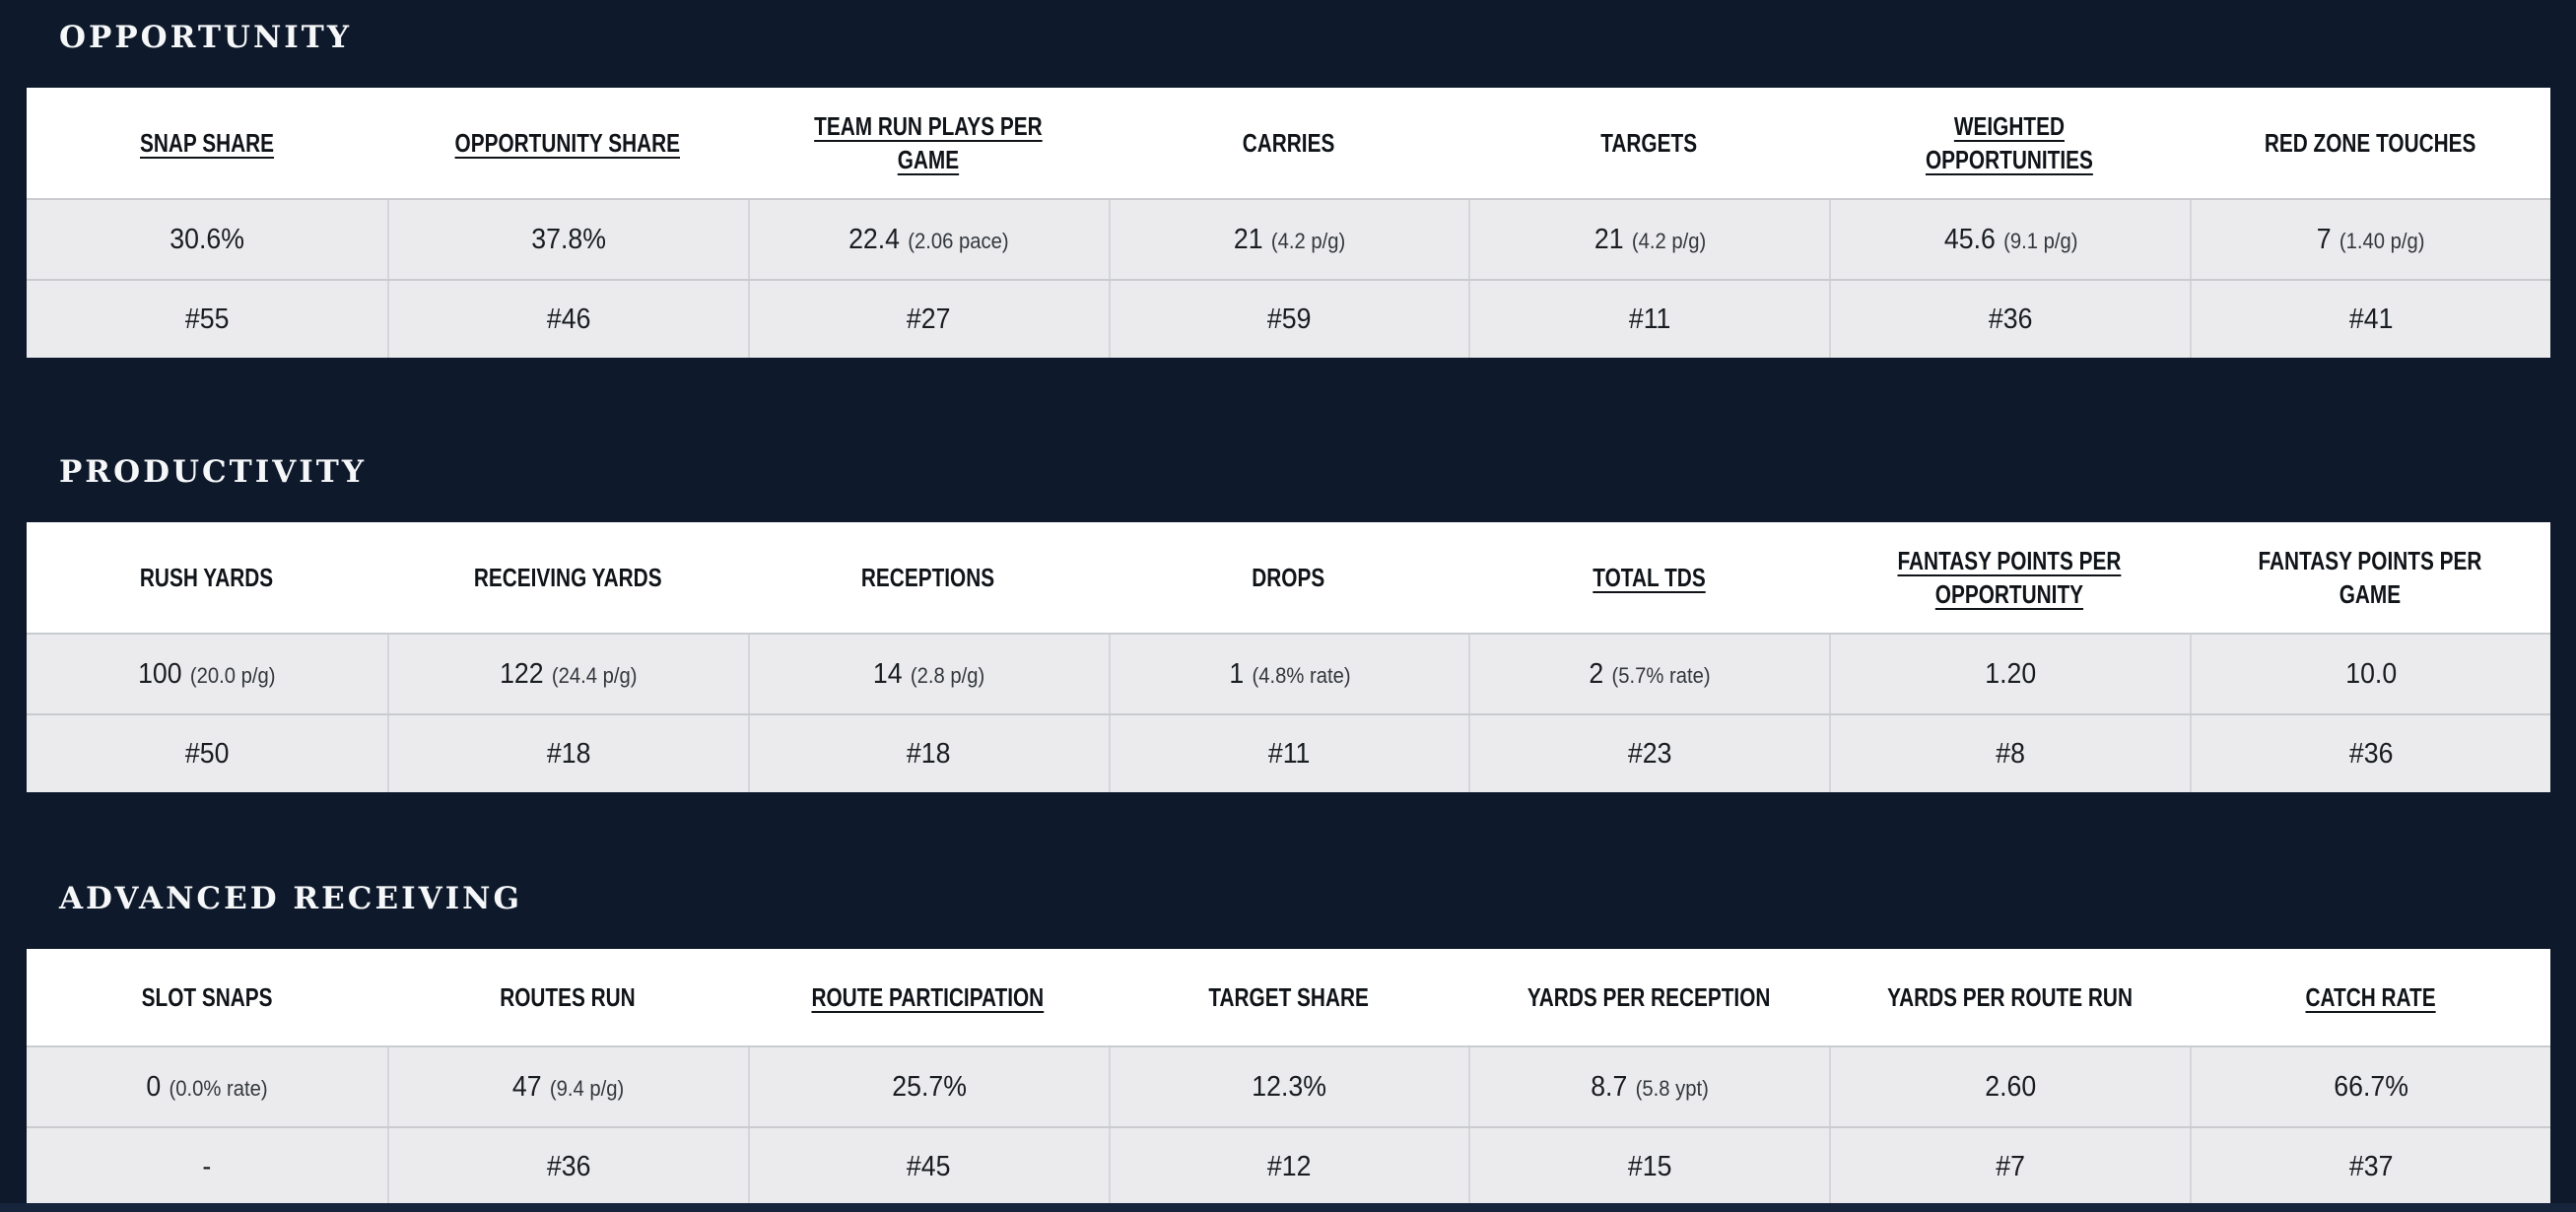 The width and height of the screenshot is (2576, 1212). Describe the element at coordinates (207, 319) in the screenshot. I see `stat-rank: #55` at that location.